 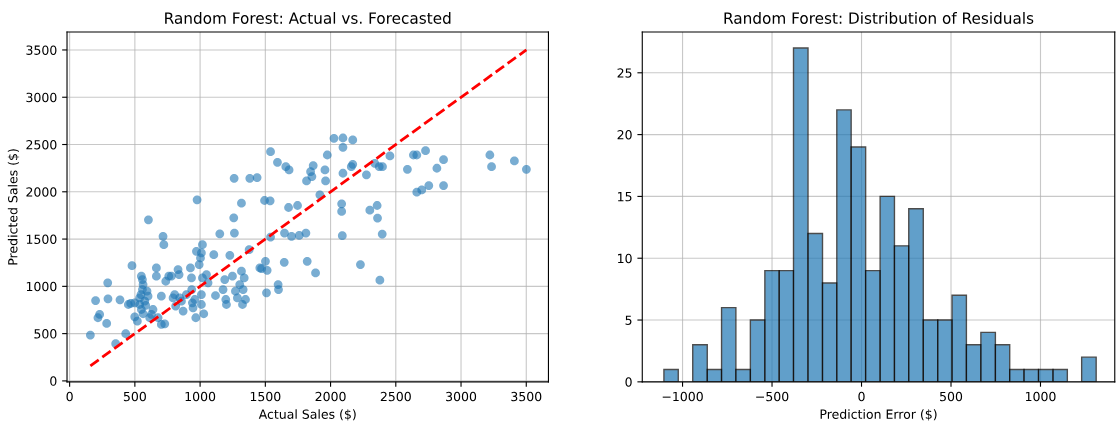 I want to click on x-tick-label: −1000, so click(x=682, y=396).